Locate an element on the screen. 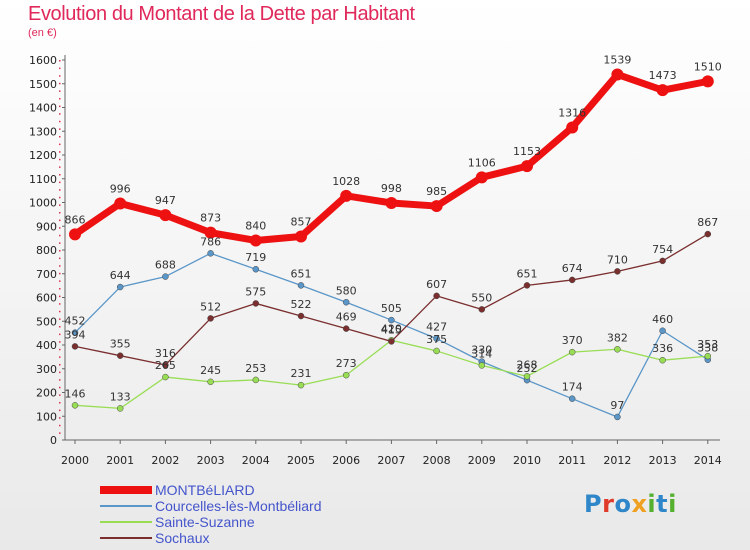  data-label: 253 is located at coordinates (255, 368).